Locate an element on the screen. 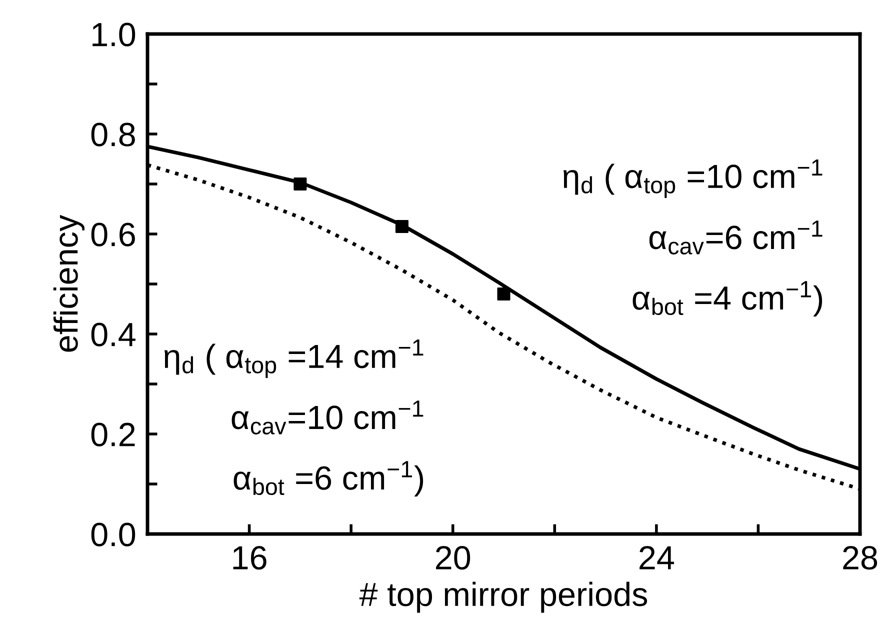 This screenshot has height=640, width=887. annotation: α$_{cav}$=6 cm$^{−1}$ is located at coordinates (735, 237).